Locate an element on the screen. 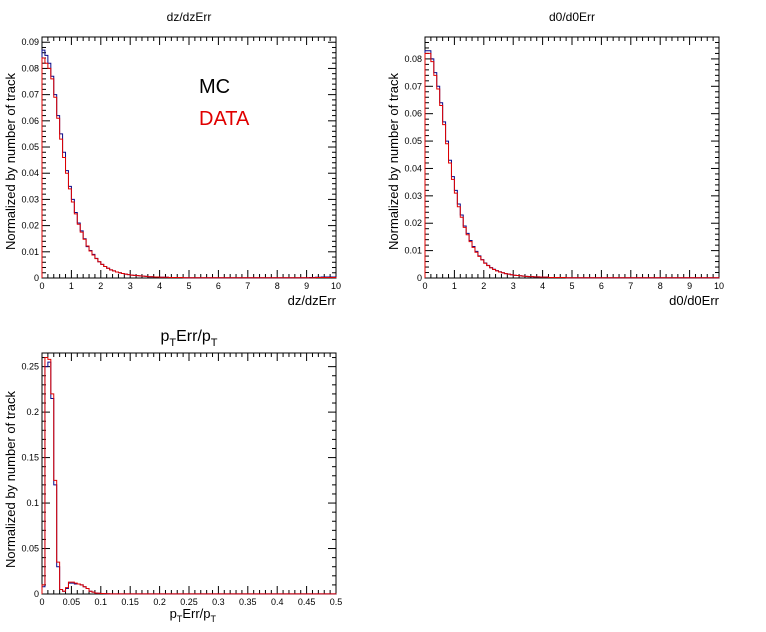  legend-data: DATA is located at coordinates (224, 119).